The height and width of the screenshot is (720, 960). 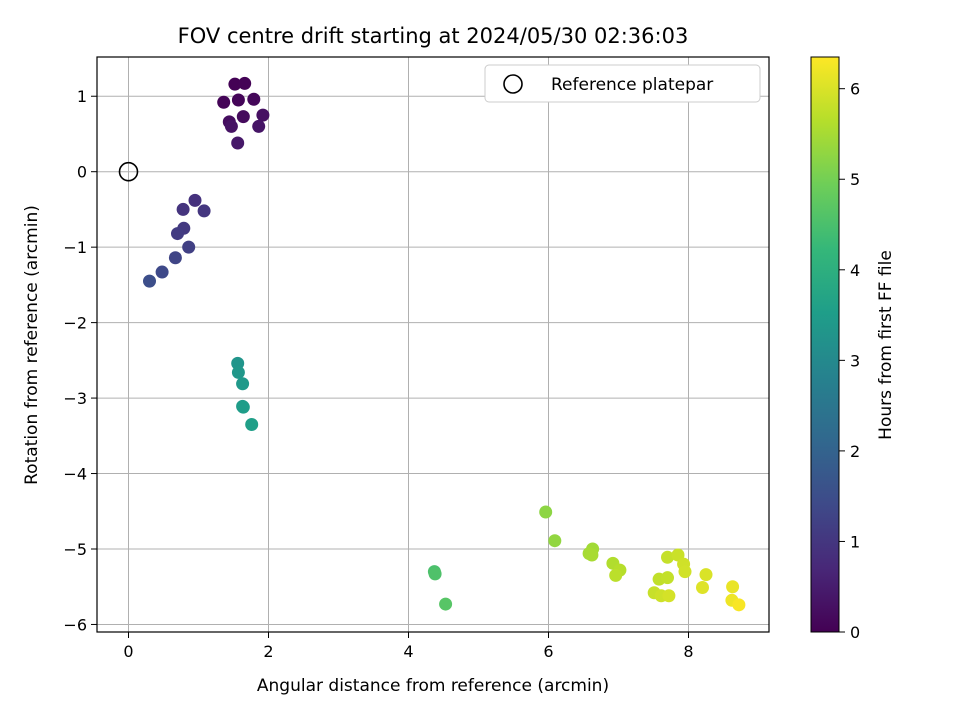 What do you see at coordinates (75, 247) in the screenshot?
I see `y-tick-label: −1` at bounding box center [75, 247].